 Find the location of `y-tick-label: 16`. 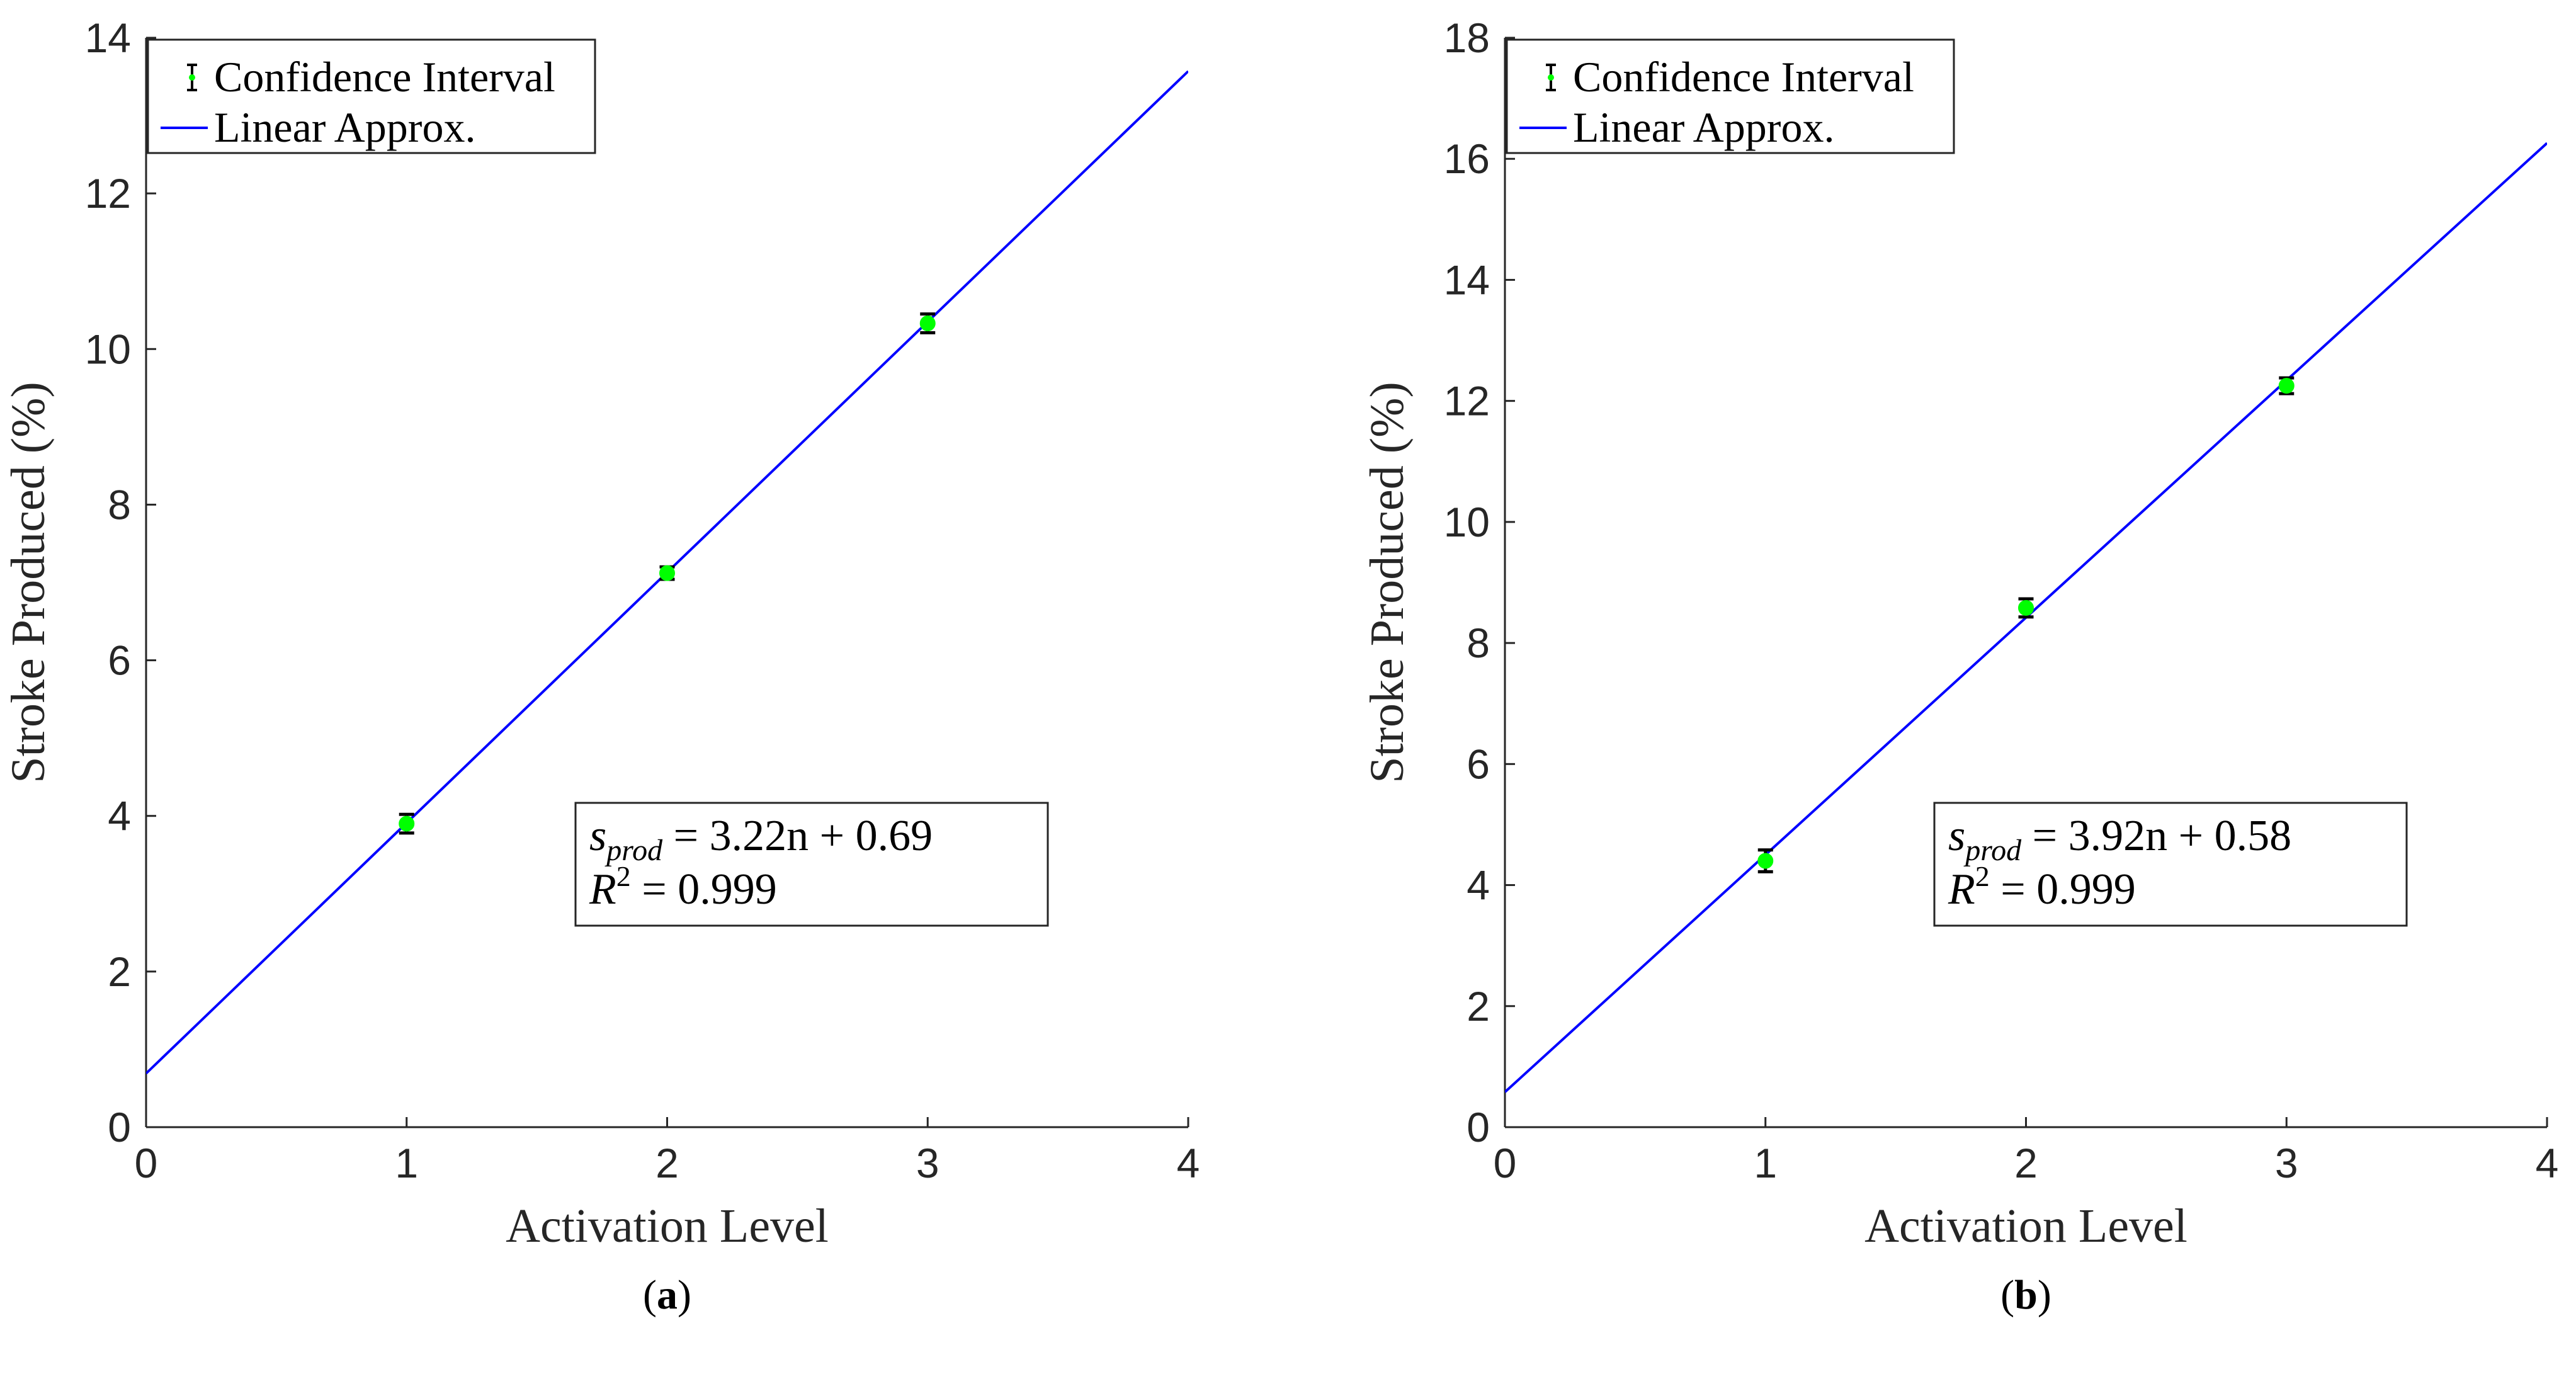

y-tick-label: 16 is located at coordinates (1467, 158).